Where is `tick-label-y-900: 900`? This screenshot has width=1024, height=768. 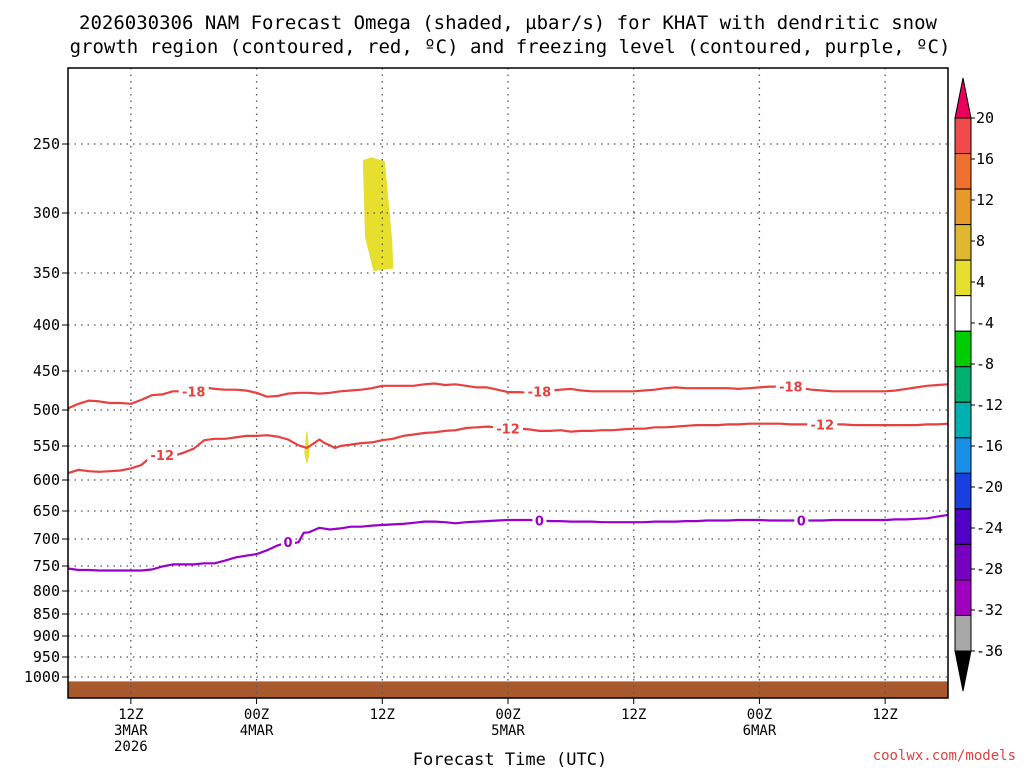 tick-label-y-900: 900 is located at coordinates (46, 636).